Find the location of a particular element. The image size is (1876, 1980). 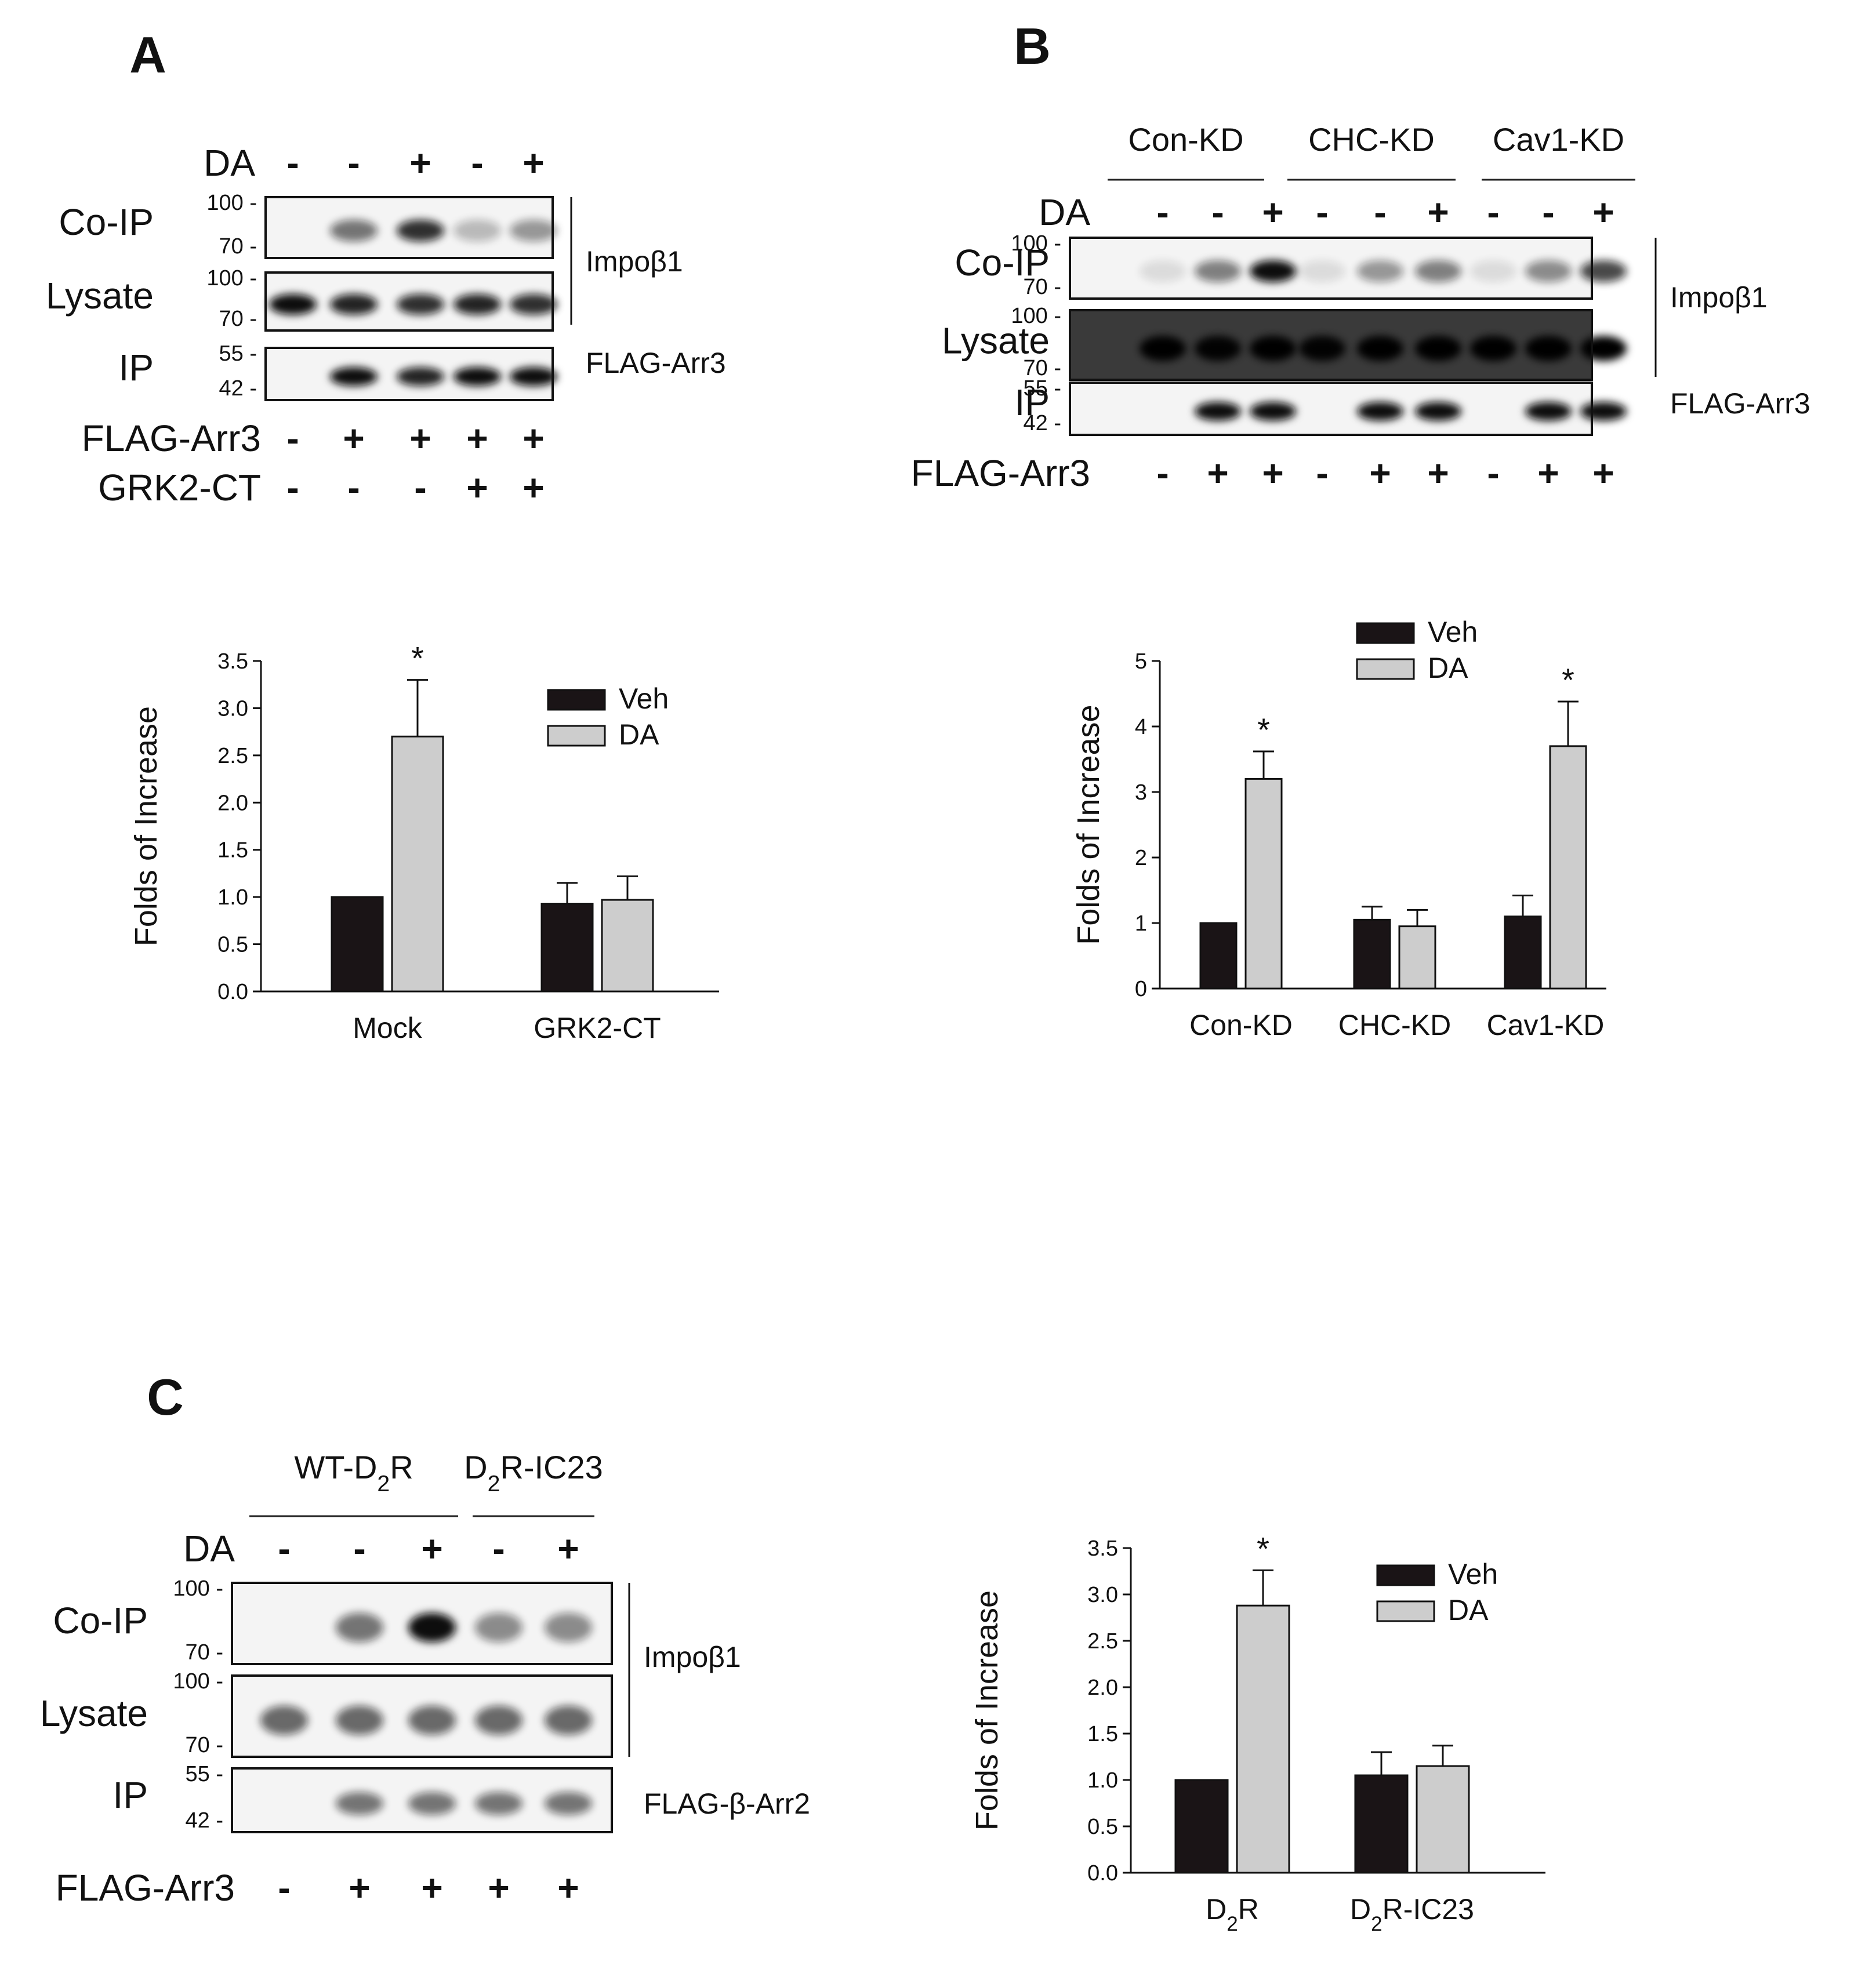

sign-b-bottom-4: + is located at coordinates (1380, 473).